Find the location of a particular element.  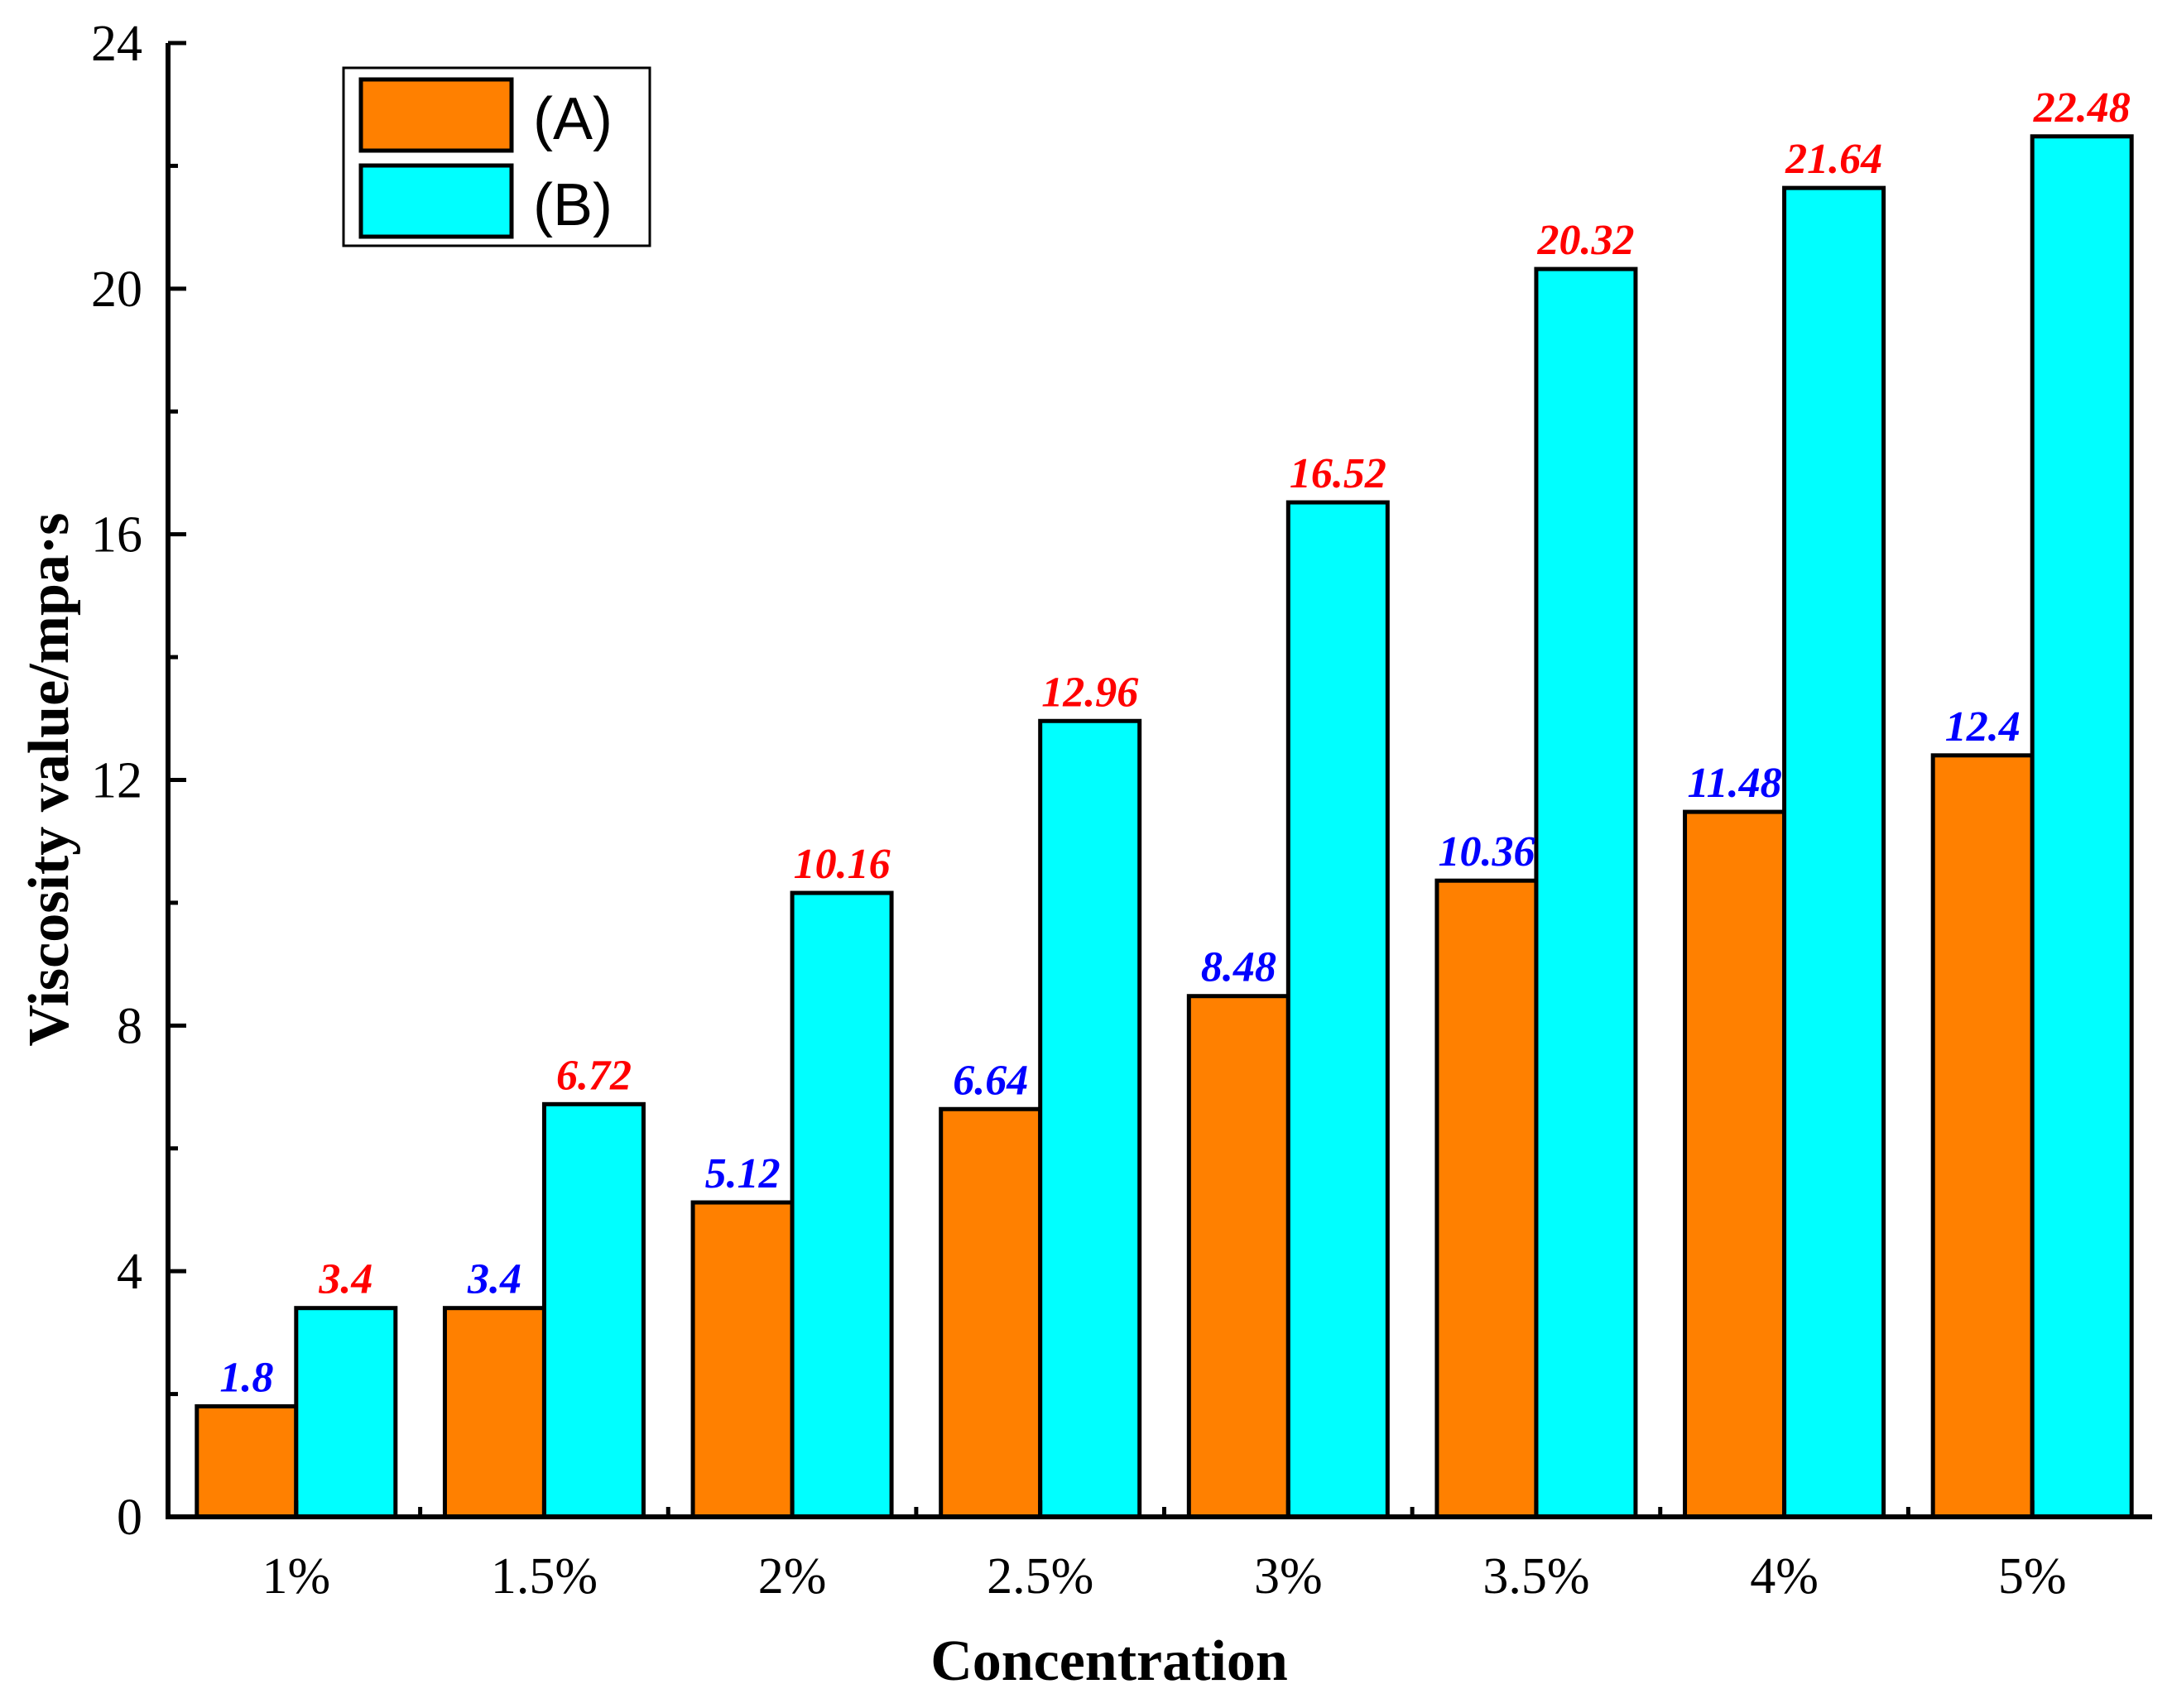

legend-label-b: (B) is located at coordinates (573, 205).